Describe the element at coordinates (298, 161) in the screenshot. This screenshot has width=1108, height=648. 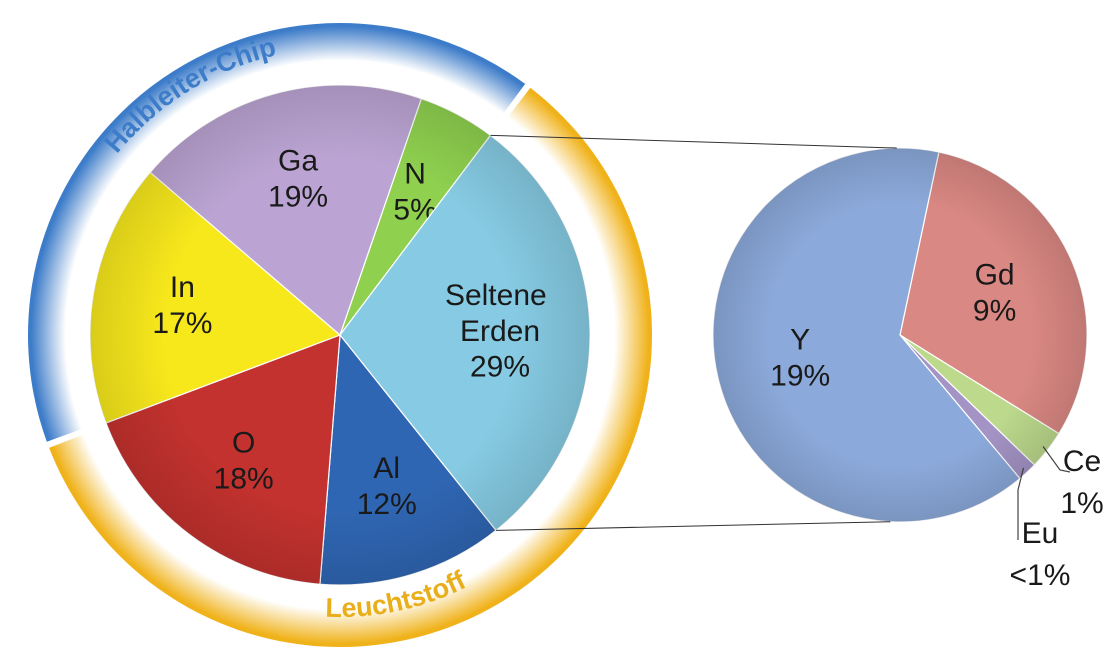
I see `slice-label: Ga` at that location.